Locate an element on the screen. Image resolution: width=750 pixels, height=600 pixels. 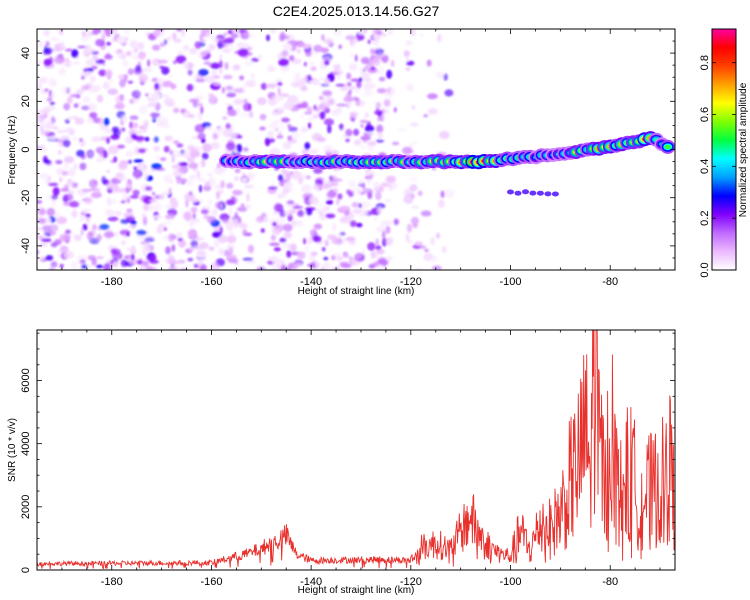
y-tick-label: 20 is located at coordinates (26, 101).